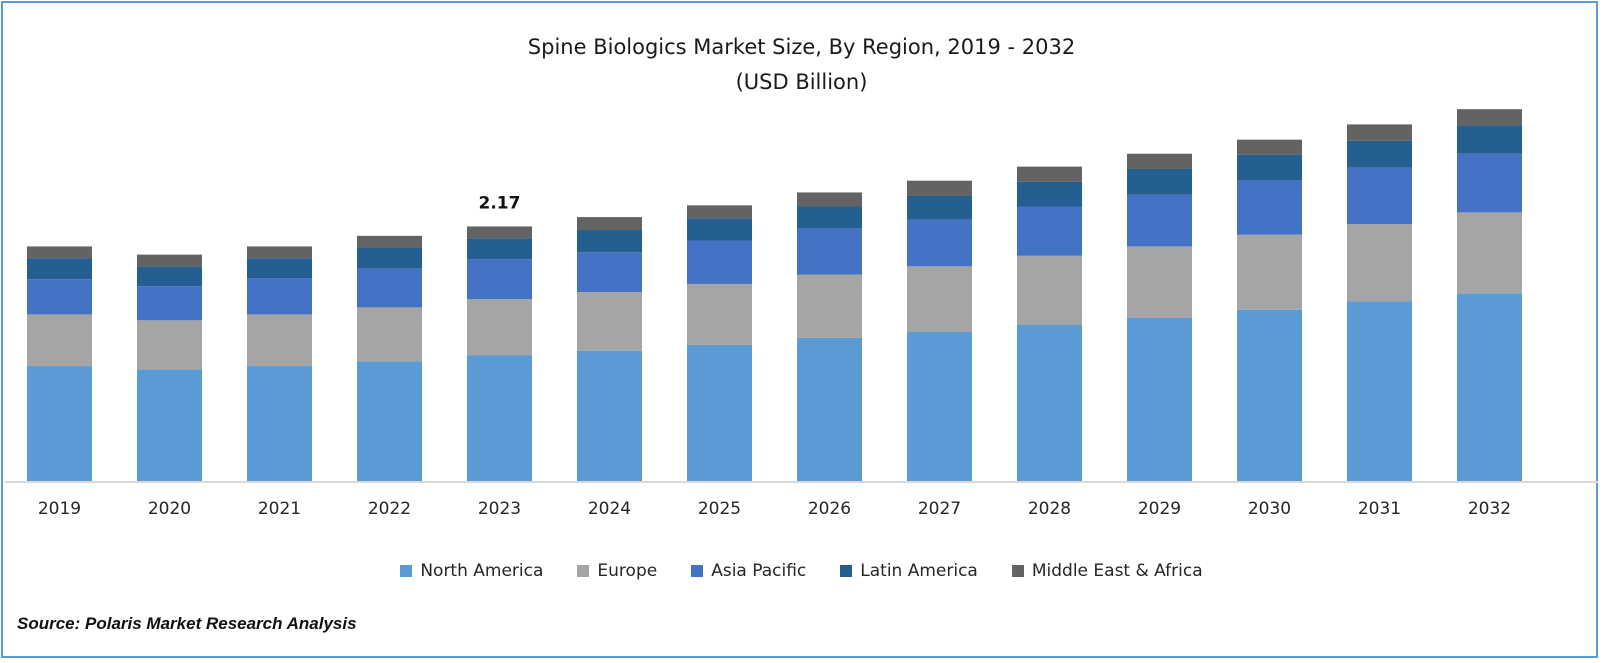 The height and width of the screenshot is (663, 1603). I want to click on bar-segment-middle-east-africa-2024, so click(609, 223).